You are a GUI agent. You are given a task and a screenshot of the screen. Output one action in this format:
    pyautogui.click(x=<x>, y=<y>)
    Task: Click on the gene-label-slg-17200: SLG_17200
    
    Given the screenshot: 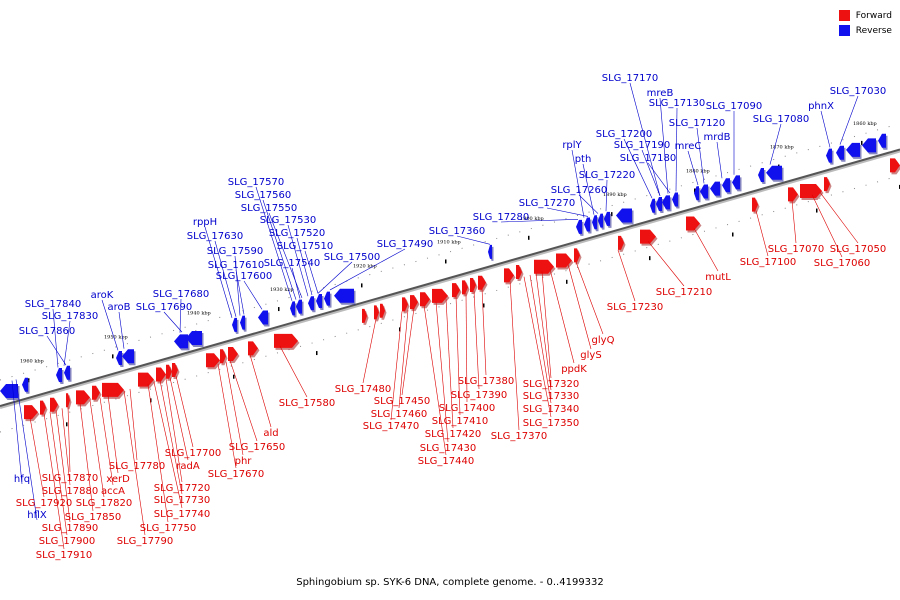 What is the action you would take?
    pyautogui.click(x=624, y=134)
    